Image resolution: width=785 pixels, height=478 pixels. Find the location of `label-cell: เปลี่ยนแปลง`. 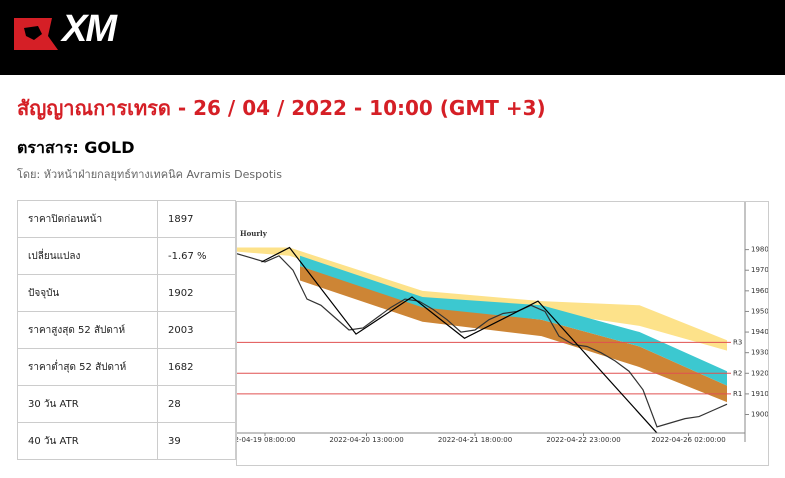

label-cell: เปลี่ยนแปลง is located at coordinates (87, 256).